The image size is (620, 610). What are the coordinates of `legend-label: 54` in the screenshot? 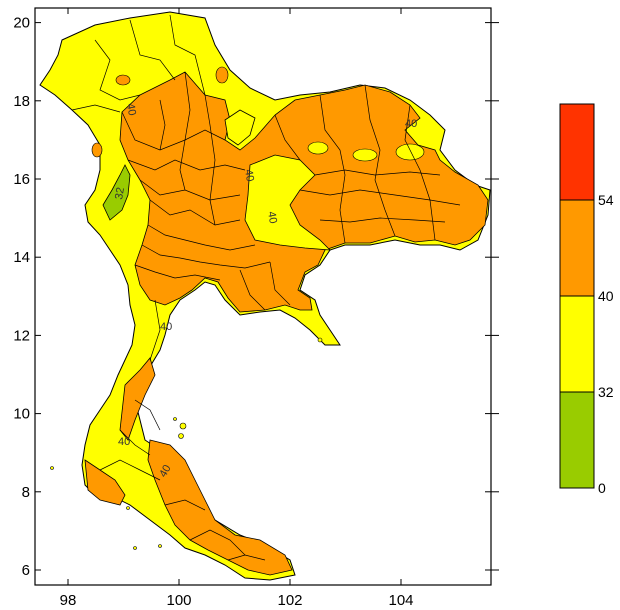 It's located at (606, 200).